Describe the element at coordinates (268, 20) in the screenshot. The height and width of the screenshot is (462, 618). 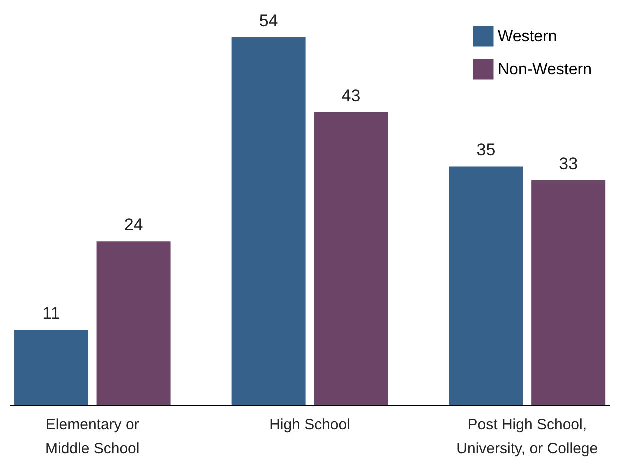
I see `data-label: 54` at that location.